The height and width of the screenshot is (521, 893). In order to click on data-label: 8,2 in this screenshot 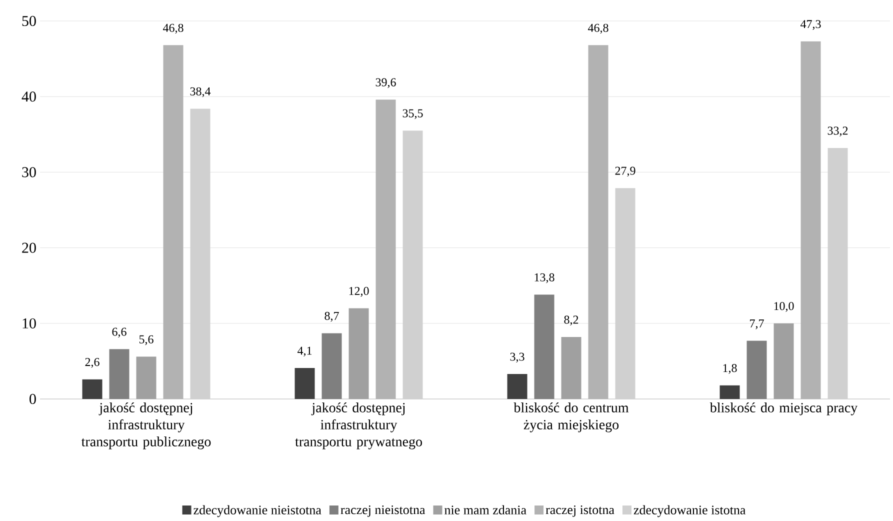, I will do `click(571, 321)`.